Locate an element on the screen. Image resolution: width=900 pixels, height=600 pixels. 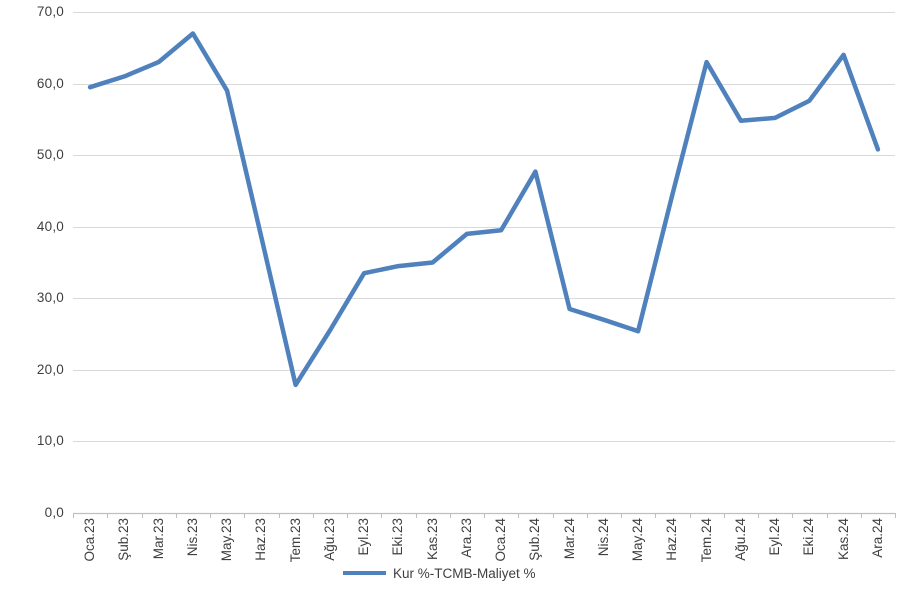
x-tick-label: Haz.23 is located at coordinates (261, 539).